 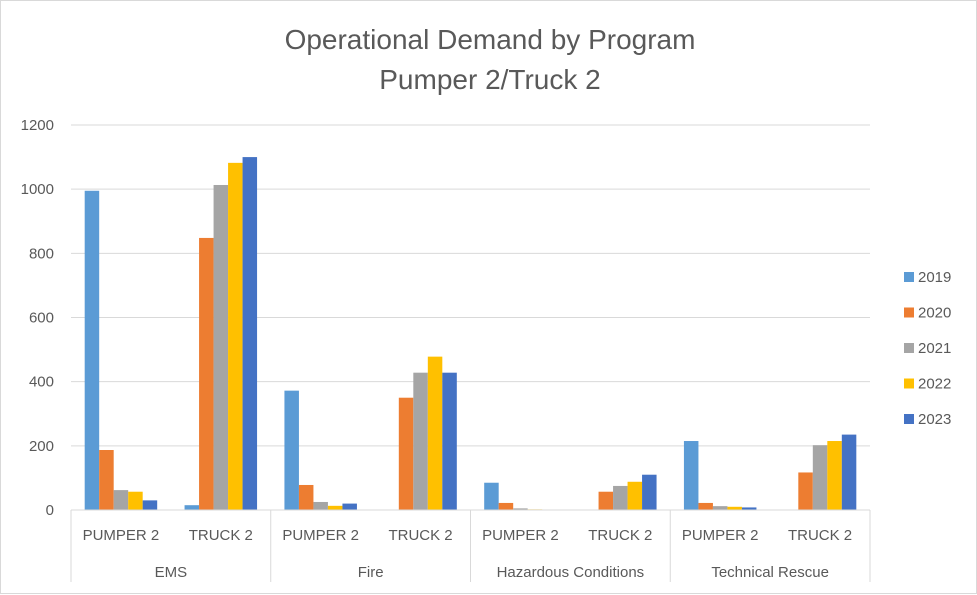 I want to click on y-tick-label-800: 800, so click(x=41, y=253).